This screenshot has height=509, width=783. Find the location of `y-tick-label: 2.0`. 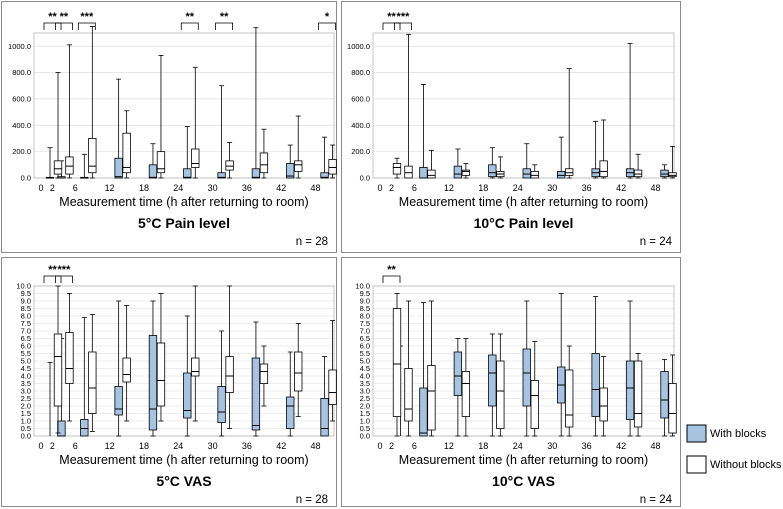

y-tick-label: 2.0 is located at coordinates (365, 406).